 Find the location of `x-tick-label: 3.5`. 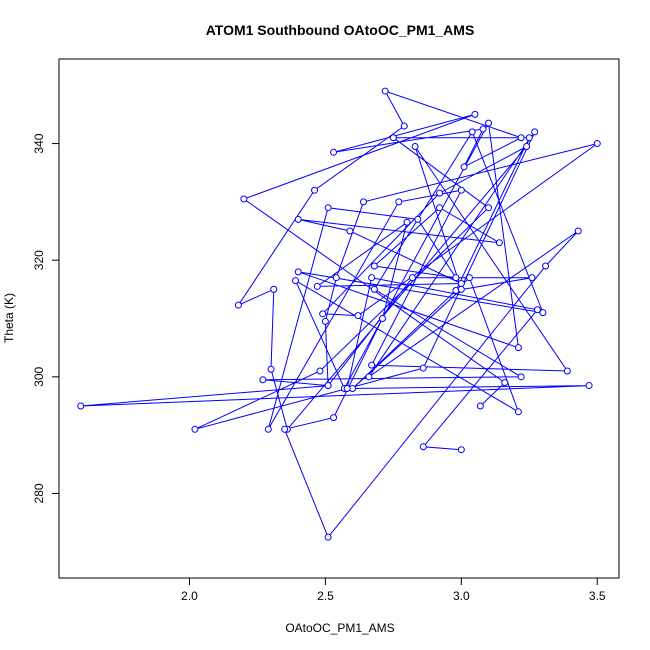

x-tick-label: 3.5 is located at coordinates (597, 596).